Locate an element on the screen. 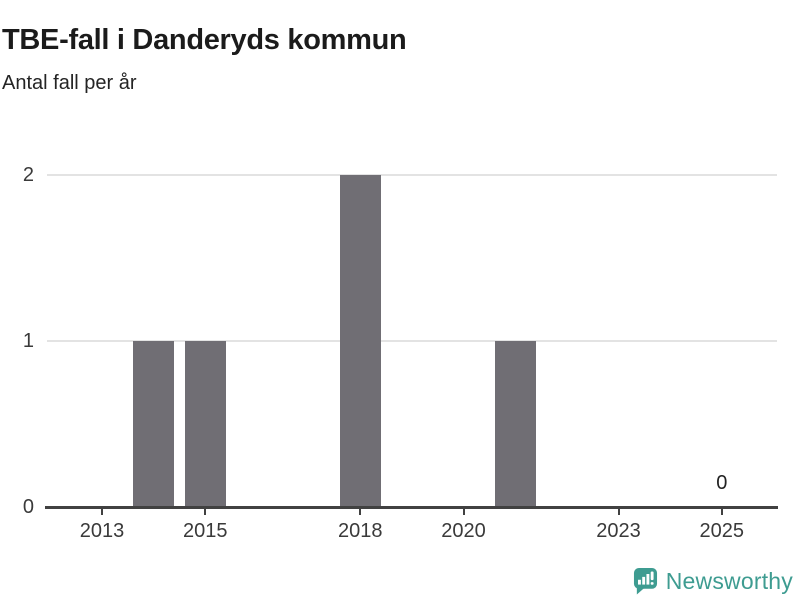  brand-name: Newsworthy is located at coordinates (729, 581).